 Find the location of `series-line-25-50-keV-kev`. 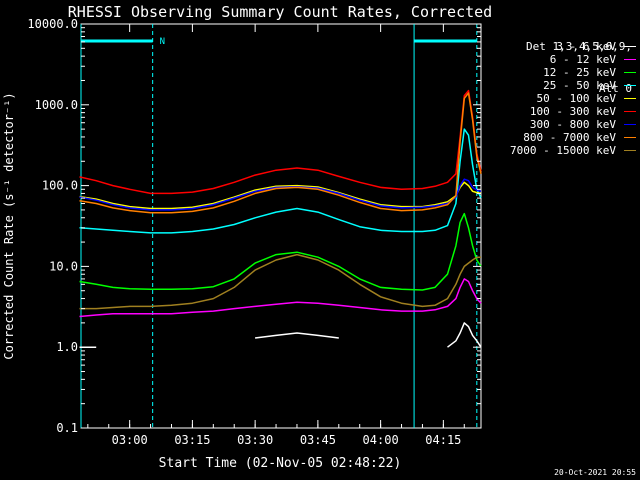

series-line-25-50-keV-kev is located at coordinates (280, 181).